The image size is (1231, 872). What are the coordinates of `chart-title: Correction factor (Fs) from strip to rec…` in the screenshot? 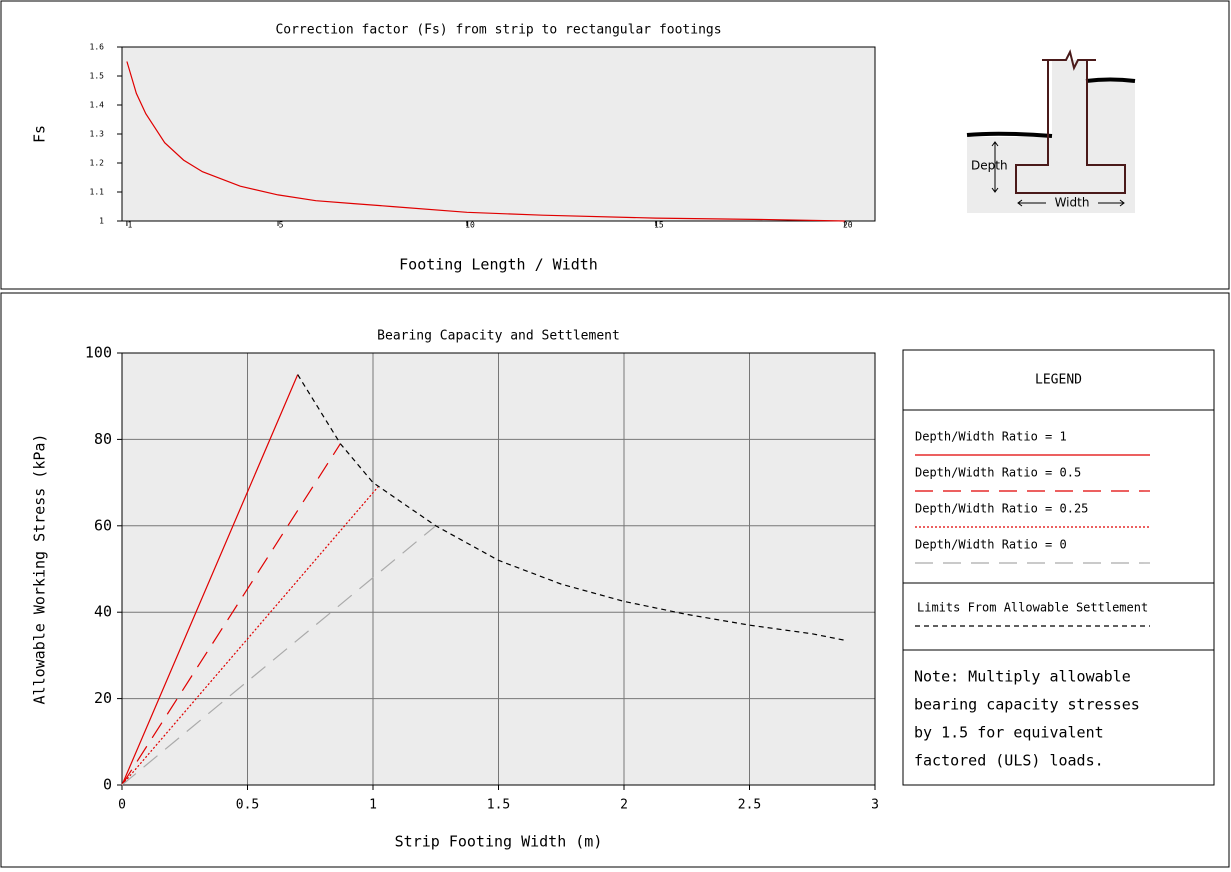 It's located at (498, 30).